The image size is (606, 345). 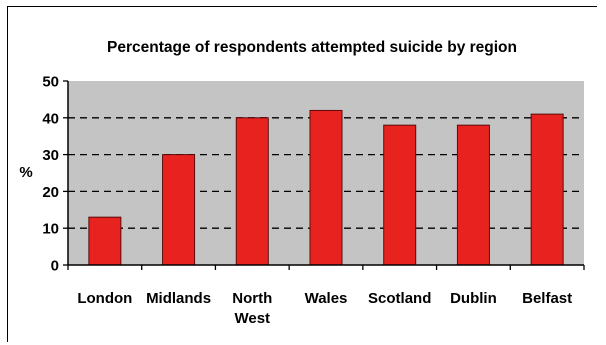 What do you see at coordinates (50, 192) in the screenshot?
I see `y-tick-label: 20` at bounding box center [50, 192].